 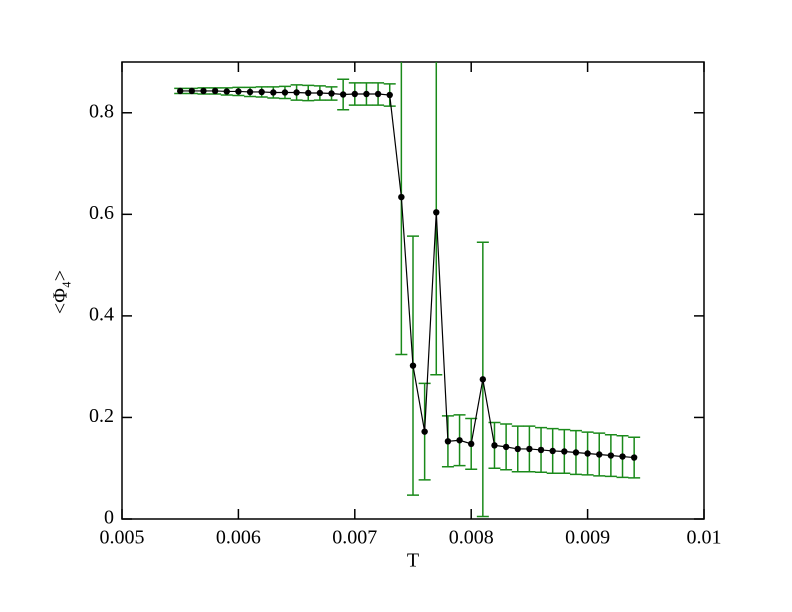 I want to click on y-tick-label: 0, so click(x=109, y=518).